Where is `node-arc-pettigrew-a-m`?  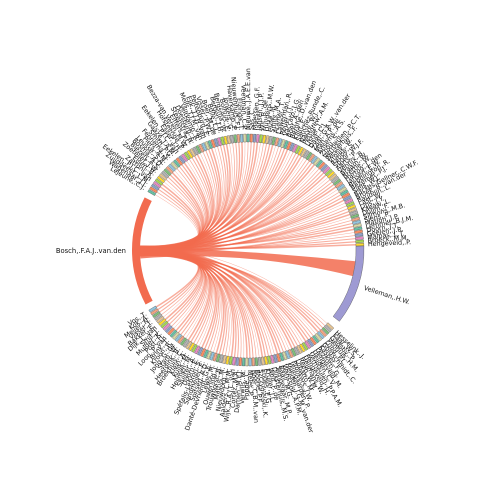
node-arc-pettigrew-a-m is located at coordinates (300, 151).